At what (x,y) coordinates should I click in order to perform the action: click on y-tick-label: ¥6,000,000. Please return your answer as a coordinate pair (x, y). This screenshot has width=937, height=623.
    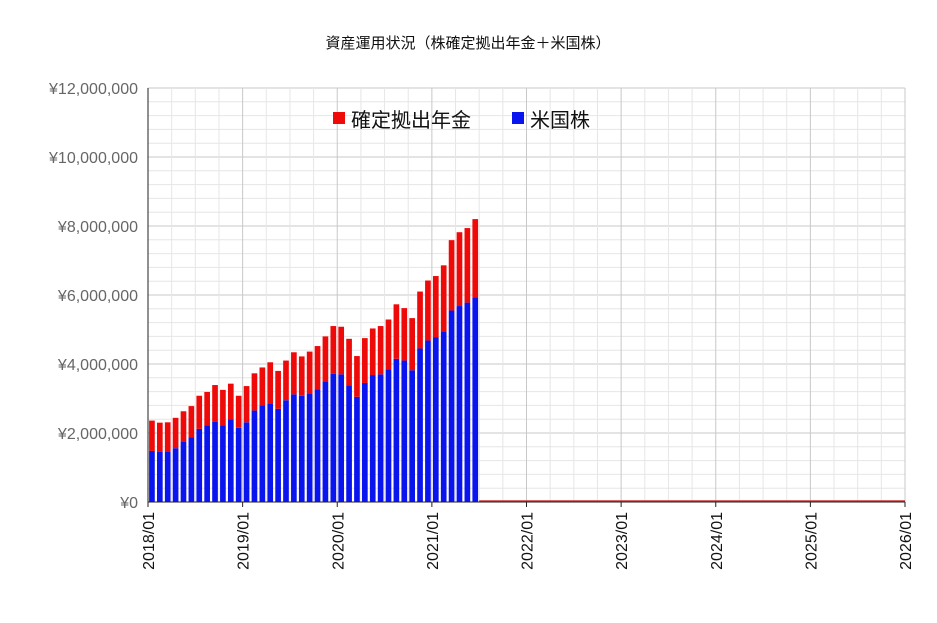
    Looking at the image, I should click on (97, 296).